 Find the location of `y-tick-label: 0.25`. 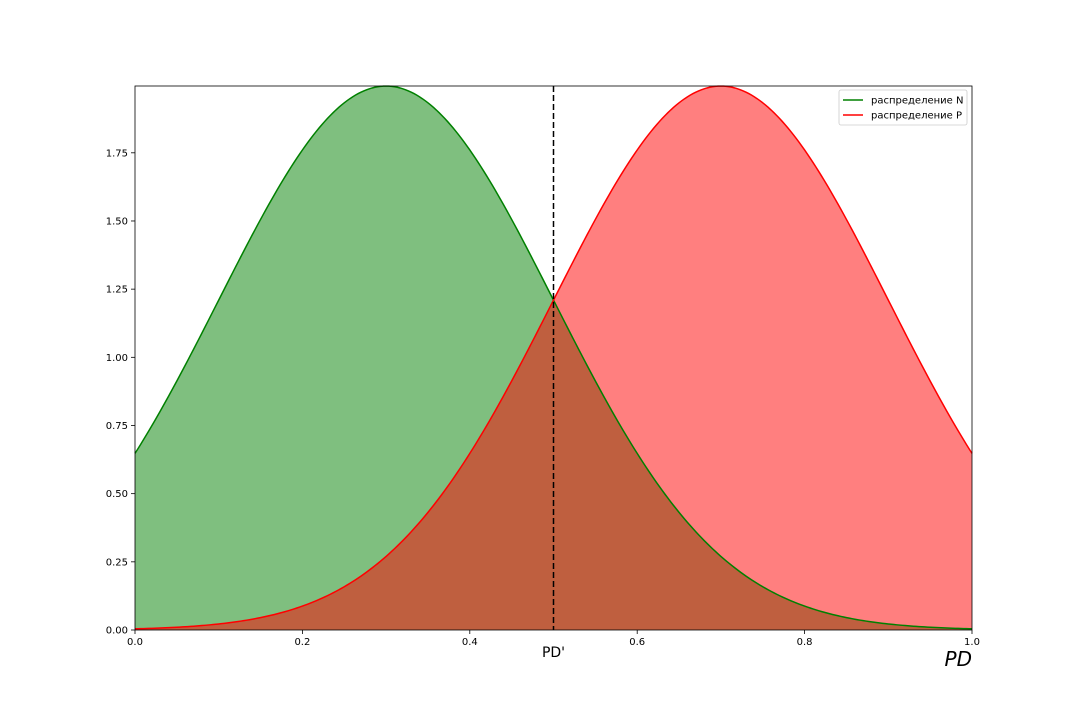

y-tick-label: 0.25 is located at coordinates (117, 562).